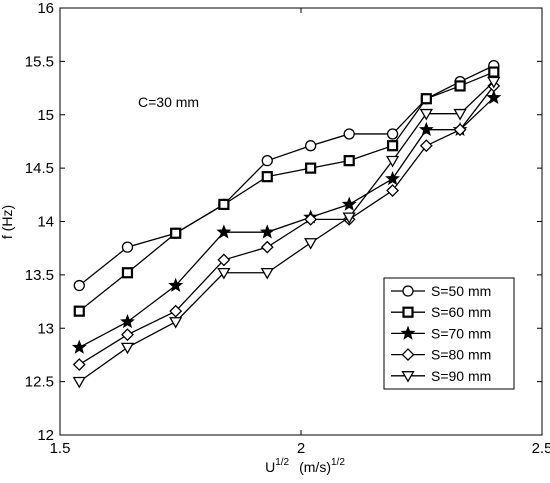 Image resolution: width=550 pixels, height=483 pixels. Describe the element at coordinates (39, 61) in the screenshot. I see `y-tick-label: 15.5` at that location.